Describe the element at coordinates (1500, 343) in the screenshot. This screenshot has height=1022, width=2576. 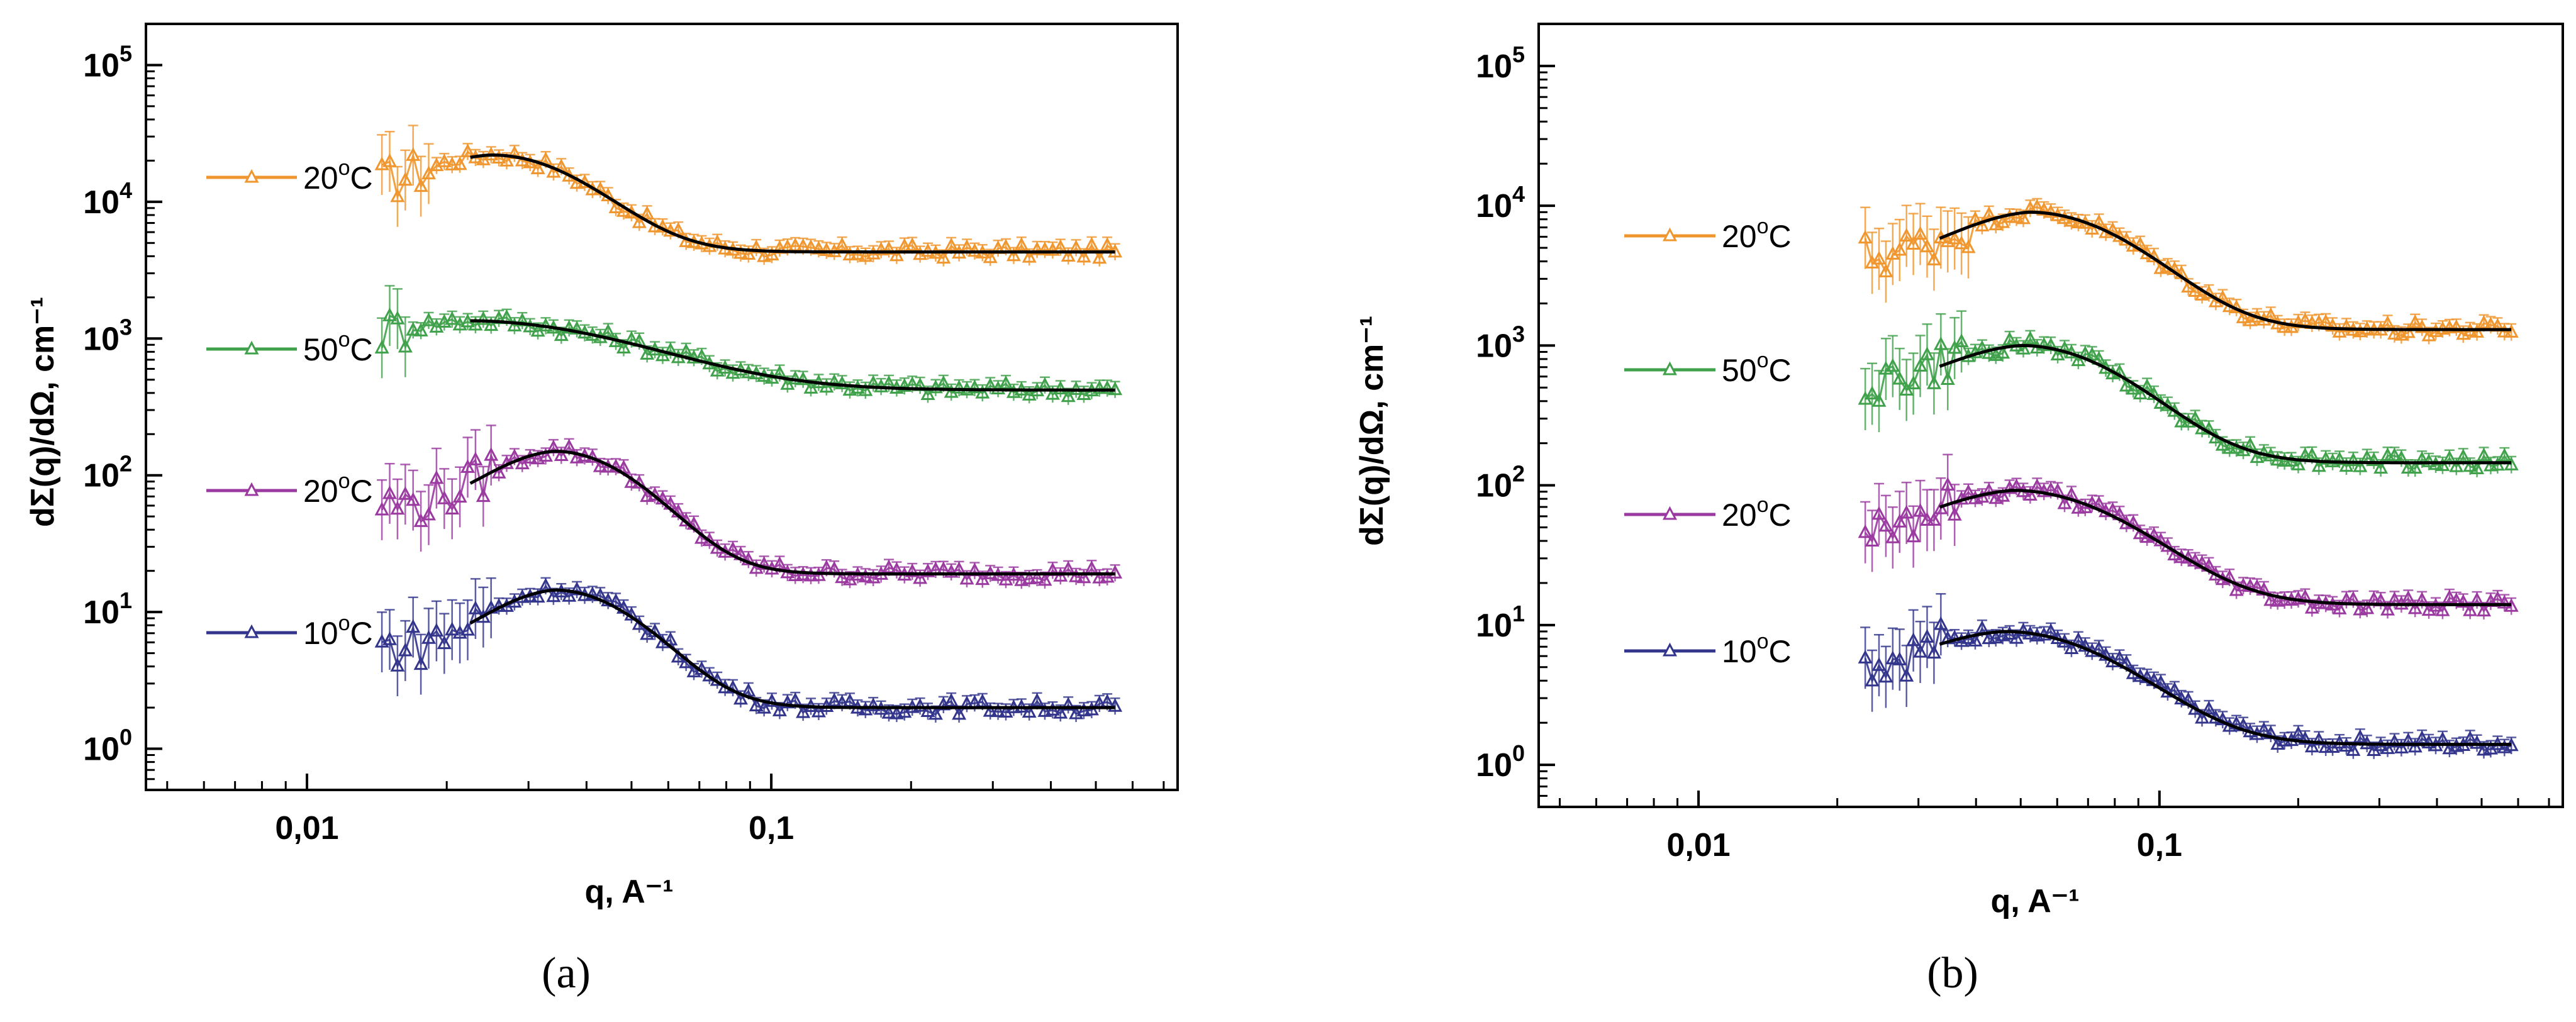
I see `y-tick-label: 10³` at that location.